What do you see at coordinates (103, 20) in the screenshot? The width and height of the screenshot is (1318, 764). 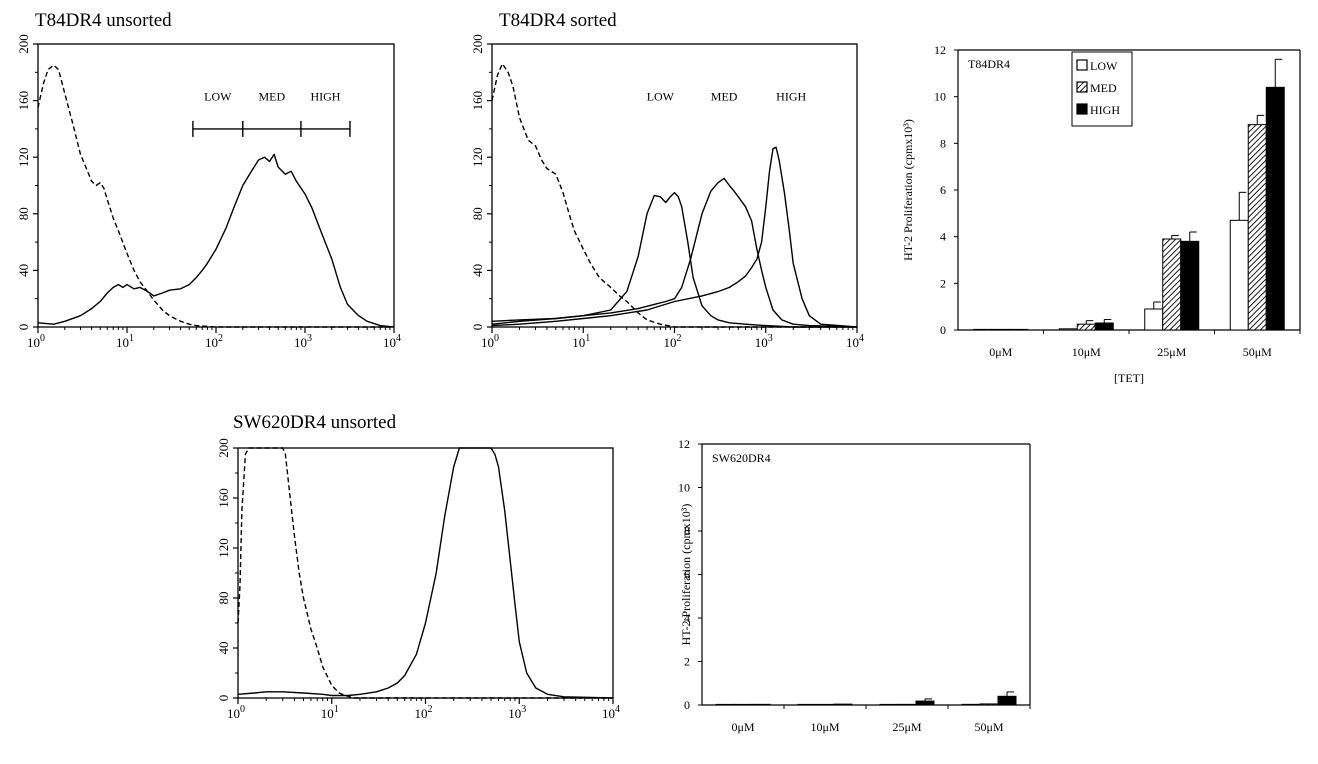 I see `chart-title: T84DR4 unsorted` at bounding box center [103, 20].